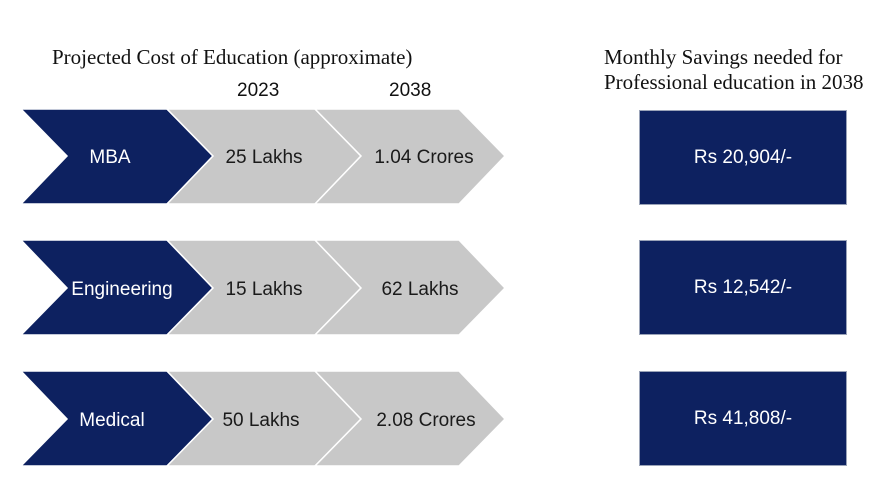 This screenshot has width=886, height=494. Describe the element at coordinates (110, 157) in the screenshot. I see `row-label-mba: MBA` at that location.